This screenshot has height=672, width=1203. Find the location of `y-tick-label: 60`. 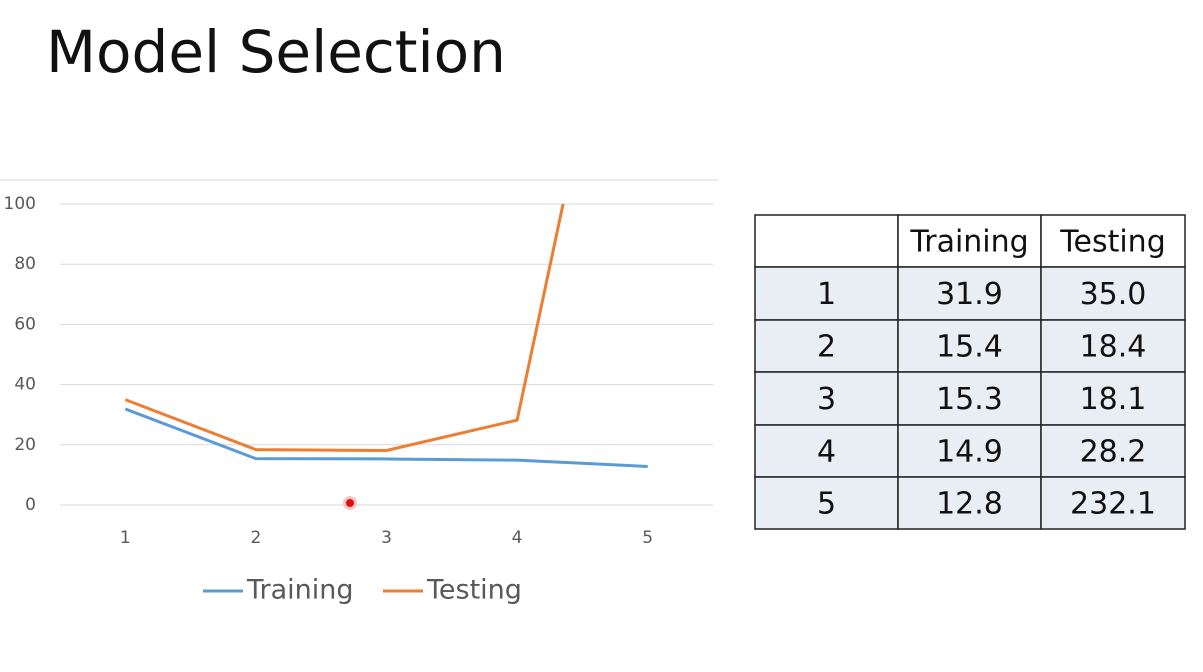

y-tick-label: 60 is located at coordinates (25, 324).